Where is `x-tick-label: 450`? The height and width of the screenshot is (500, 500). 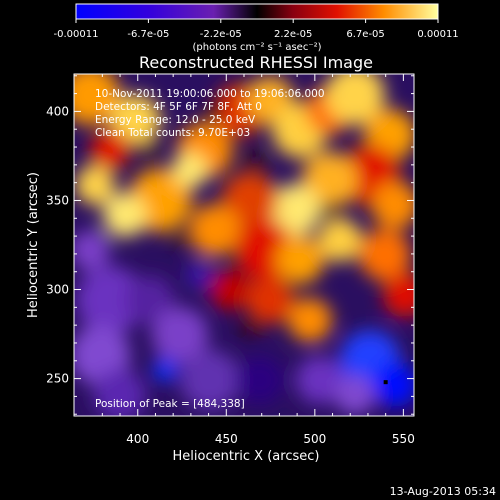 x-tick-label: 450 is located at coordinates (226, 439).